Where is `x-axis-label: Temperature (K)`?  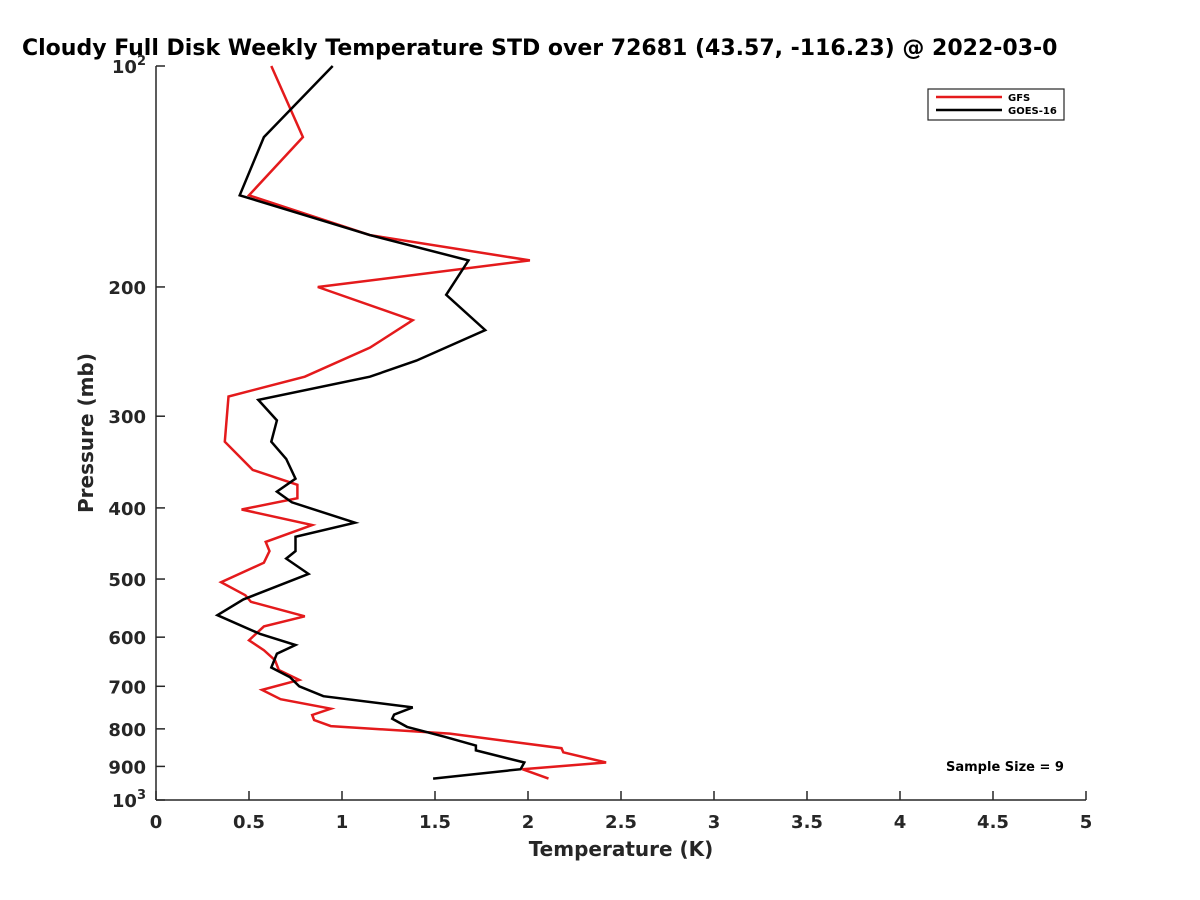 x-axis-label: Temperature (K) is located at coordinates (621, 849).